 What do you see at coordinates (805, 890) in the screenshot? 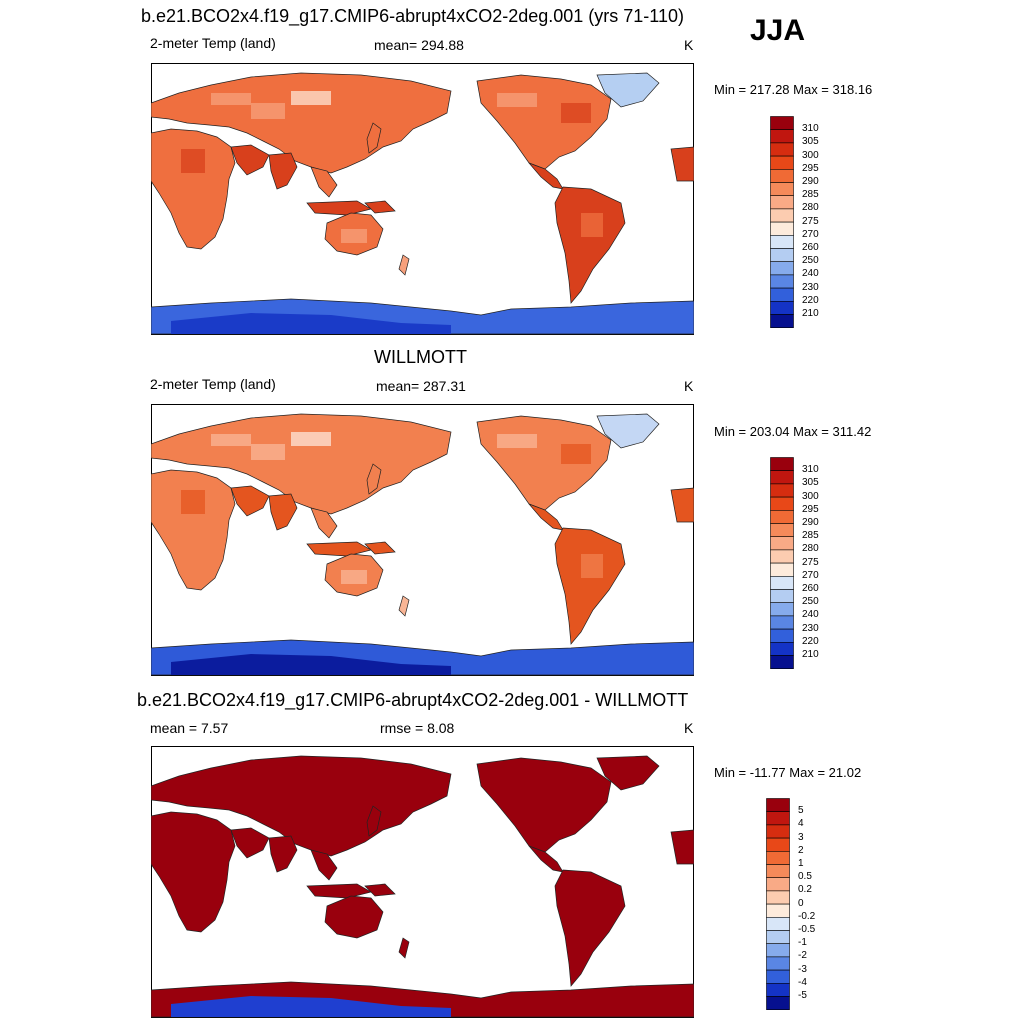
I see `colorbar-label: 0.2` at bounding box center [805, 890].